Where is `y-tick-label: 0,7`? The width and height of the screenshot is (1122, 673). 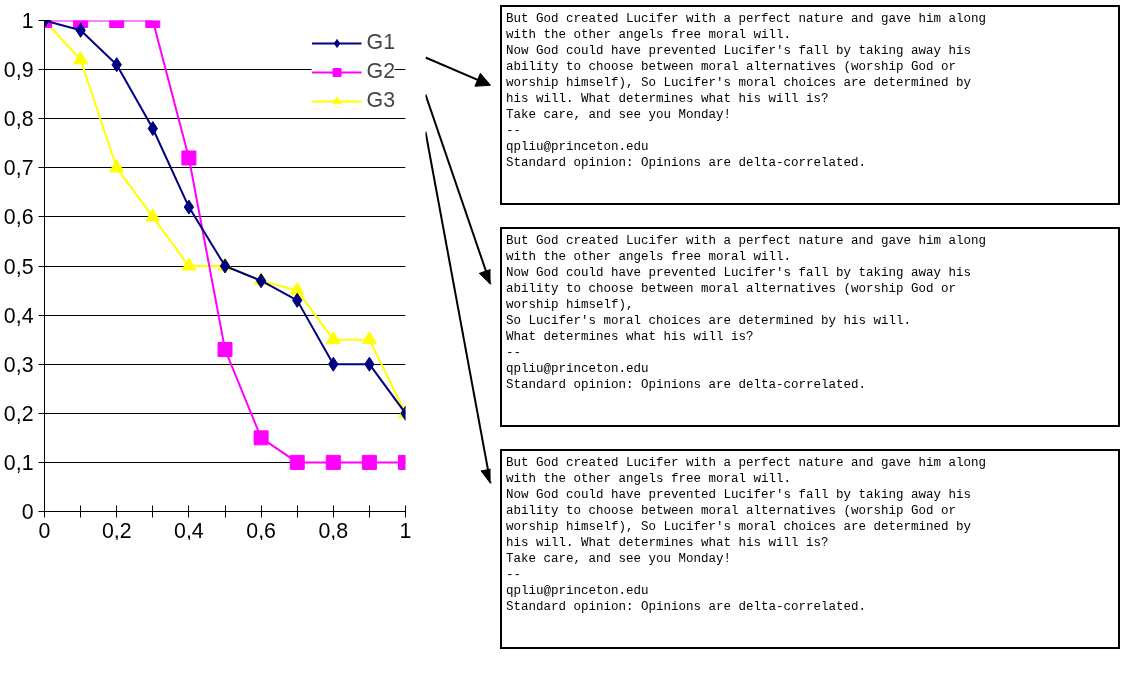
y-tick-label: 0,7 is located at coordinates (18, 168).